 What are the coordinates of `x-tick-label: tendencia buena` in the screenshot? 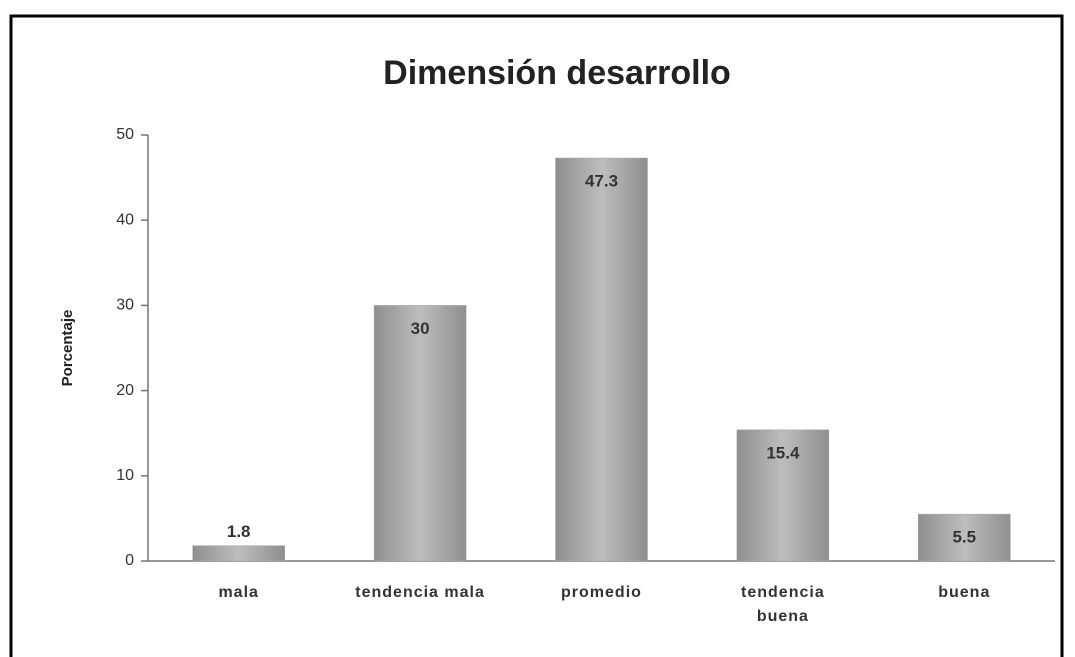 It's located at (783, 604).